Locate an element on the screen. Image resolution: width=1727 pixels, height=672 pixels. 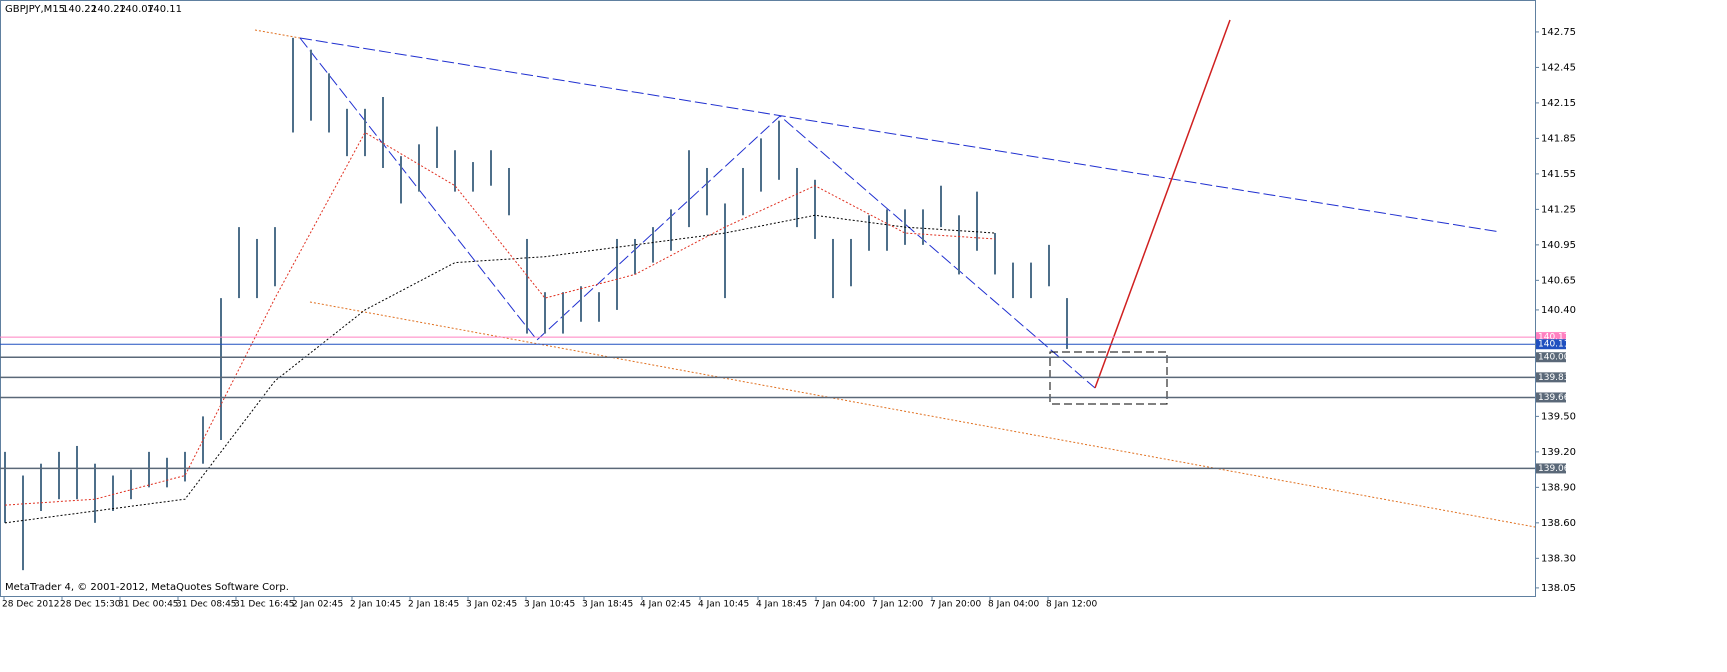
y-tick-label: 140.95 is located at coordinates (1558, 245).